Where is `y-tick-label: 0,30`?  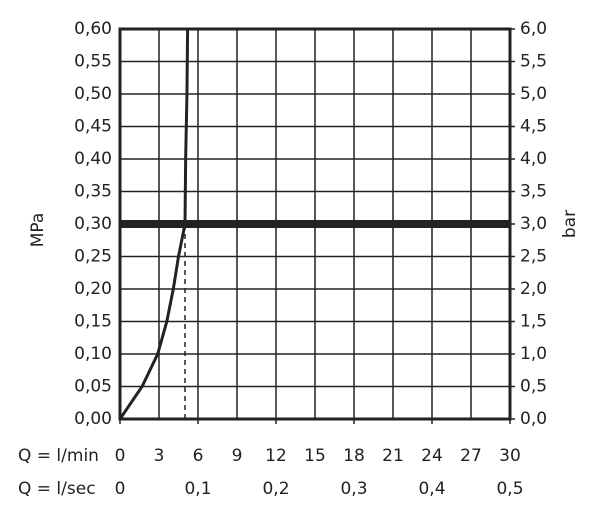 y-tick-label: 0,30 is located at coordinates (93, 224).